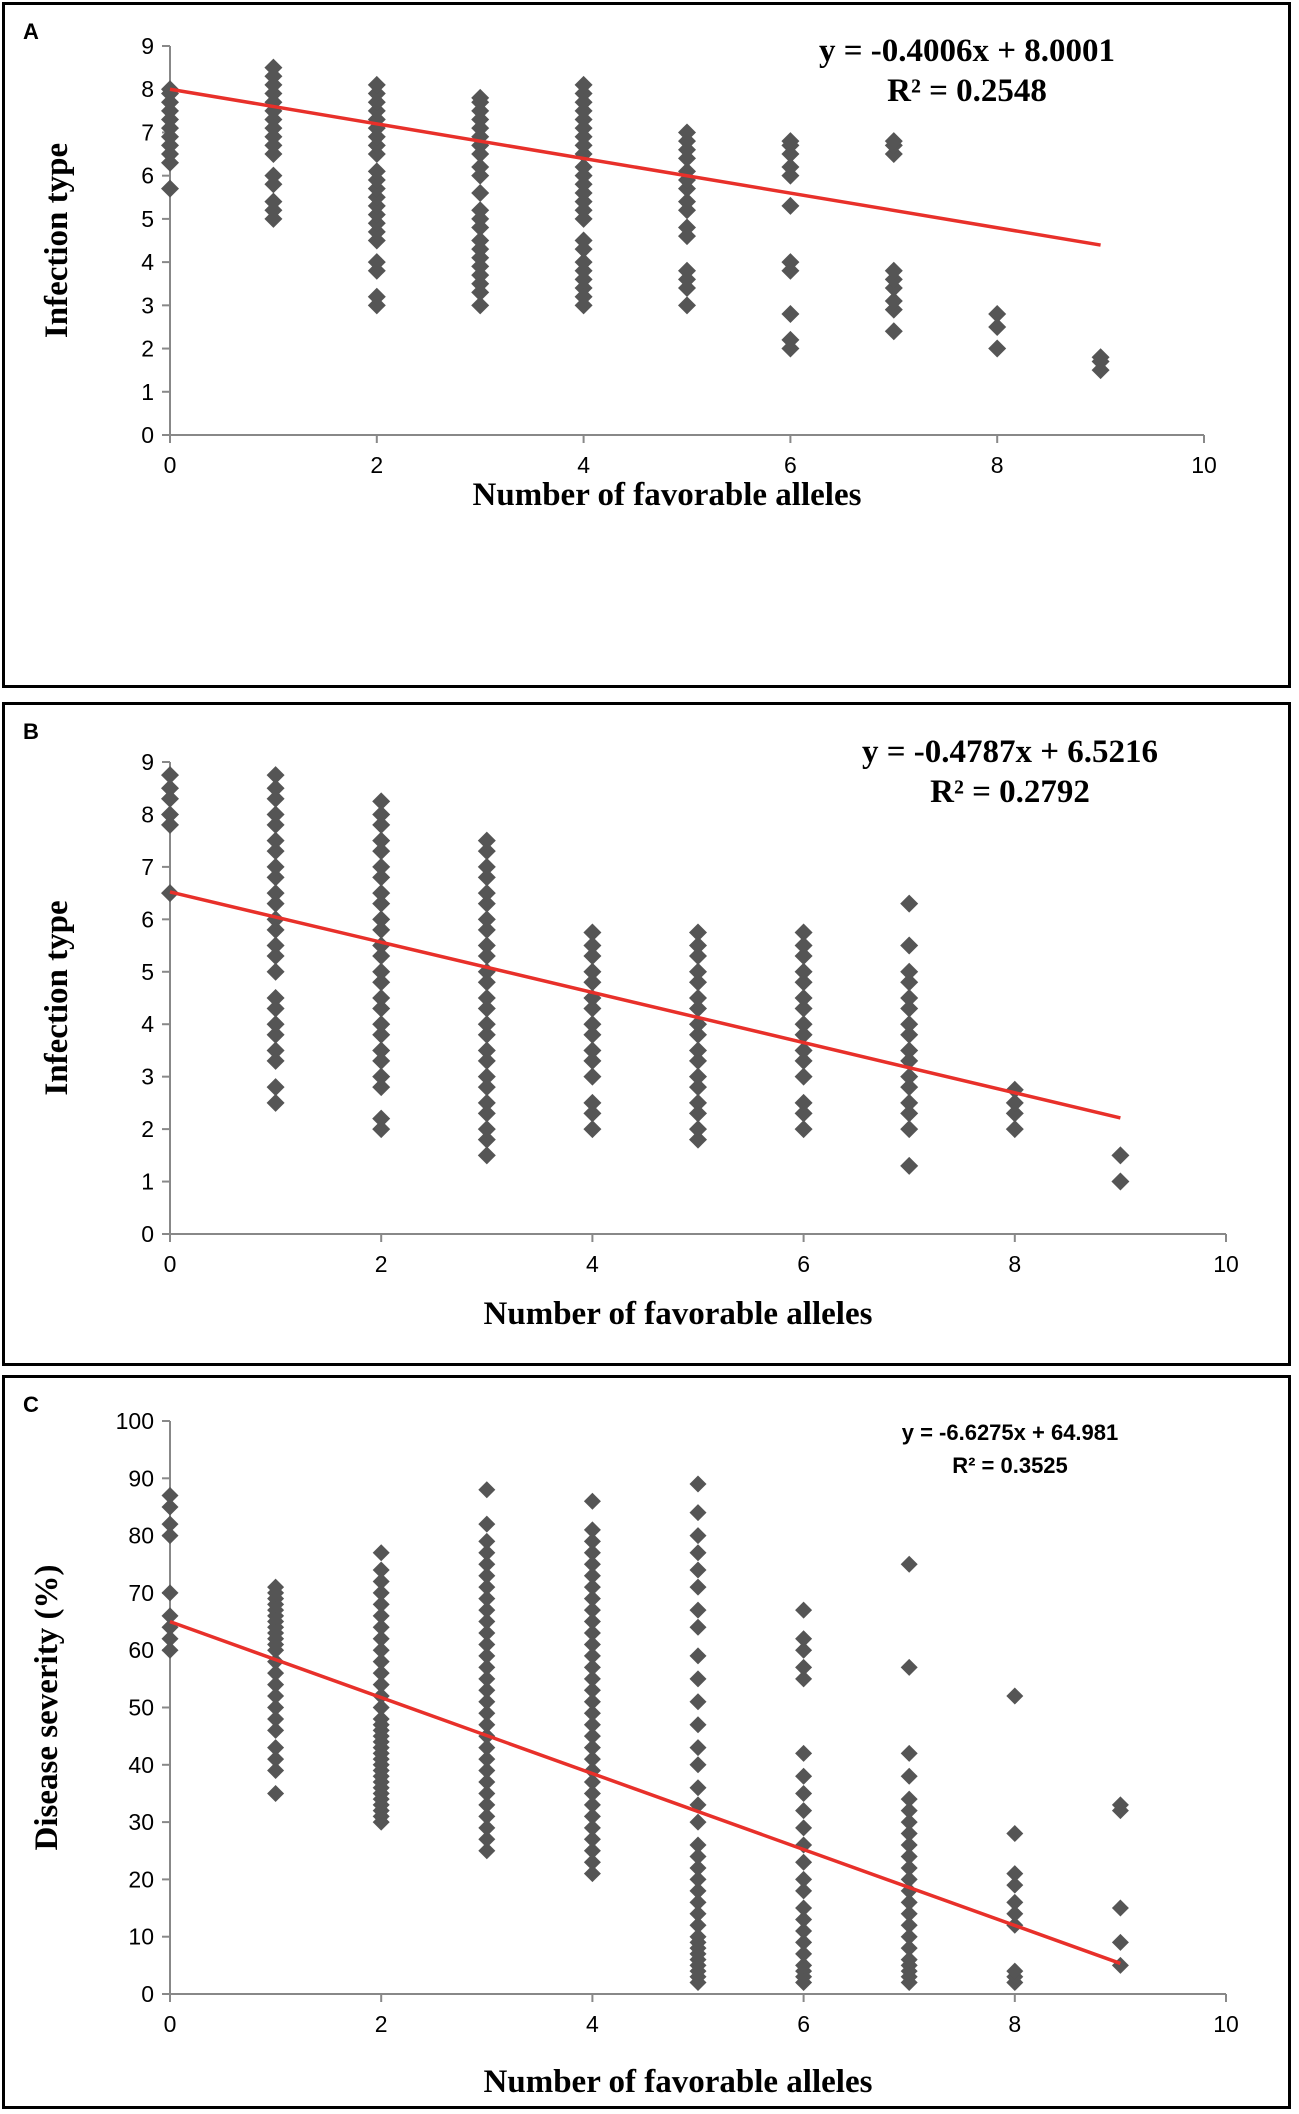 The image size is (1299, 2114). I want to click on trendline, so click(635, 167).